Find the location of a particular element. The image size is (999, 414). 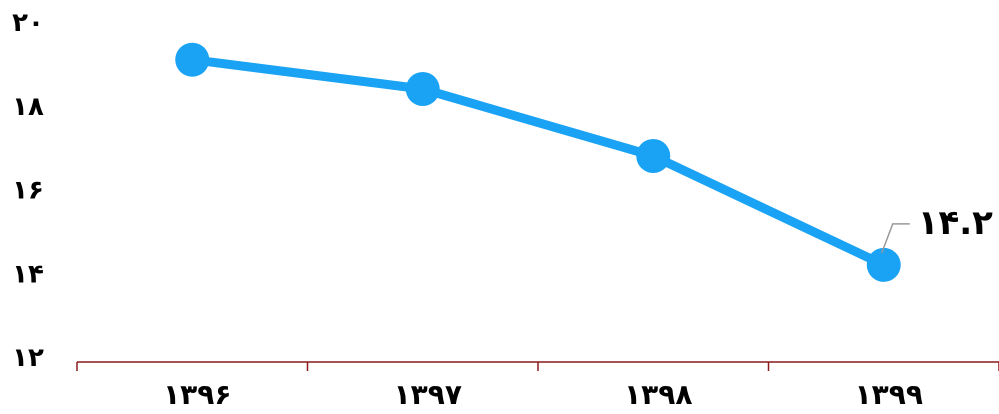

y-tick-label: ۱۸ is located at coordinates (28, 107).